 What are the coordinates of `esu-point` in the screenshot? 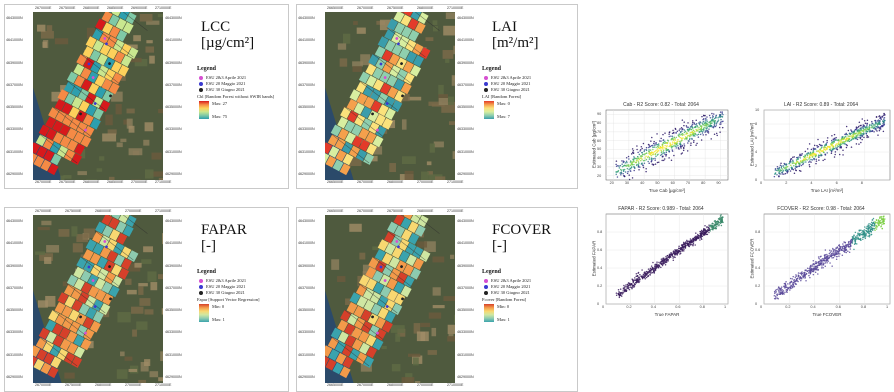 It's located at (105, 241).